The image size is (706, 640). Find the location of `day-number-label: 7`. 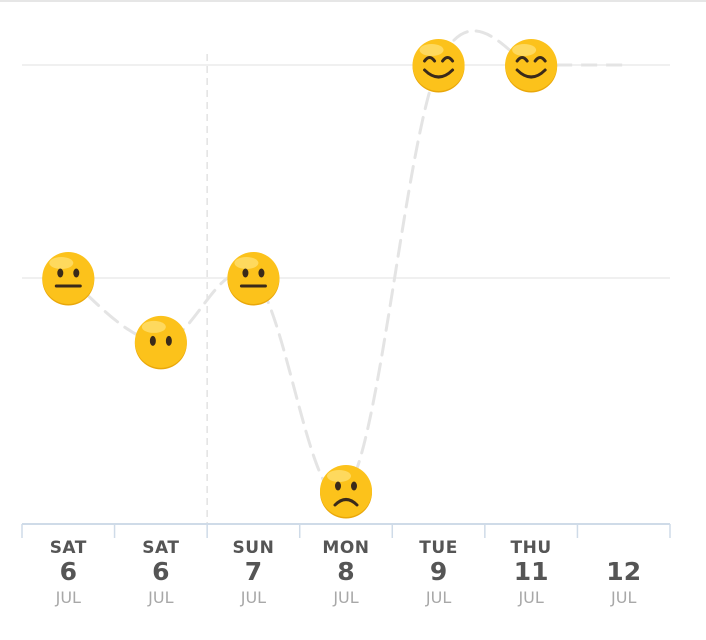

day-number-label: 7 is located at coordinates (253, 571).